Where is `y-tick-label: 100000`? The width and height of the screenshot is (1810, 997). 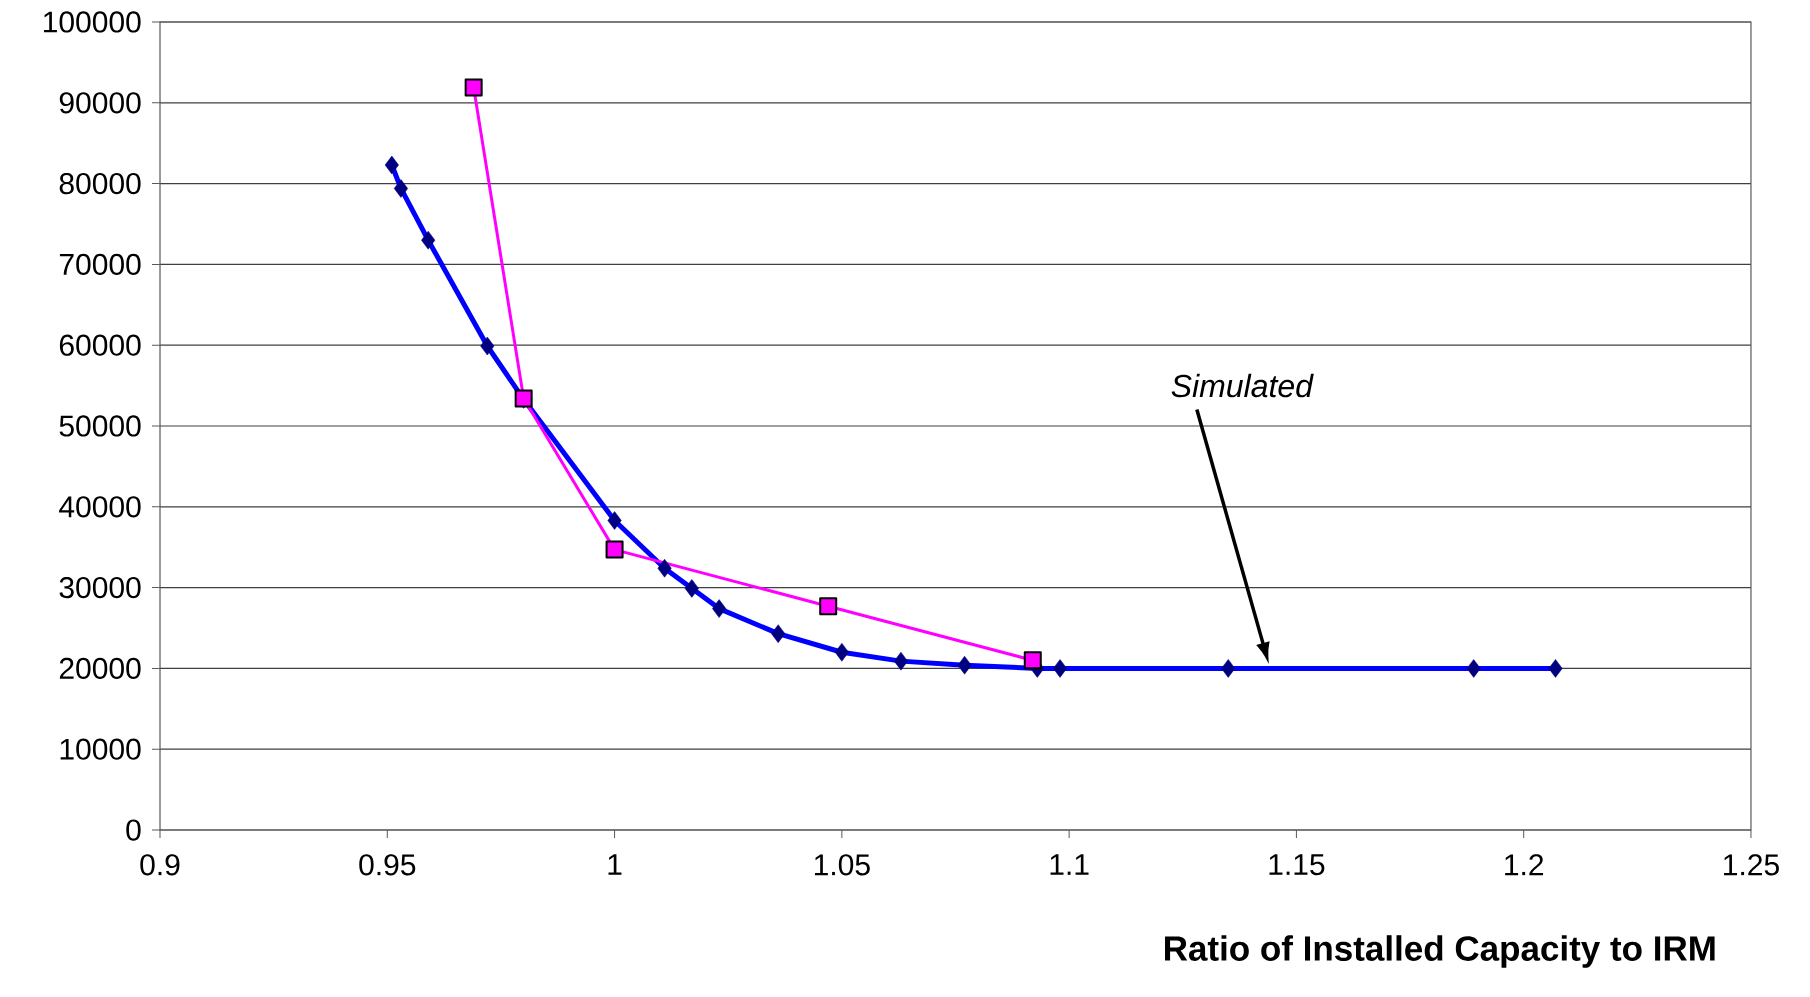
y-tick-label: 100000 is located at coordinates (92, 22).